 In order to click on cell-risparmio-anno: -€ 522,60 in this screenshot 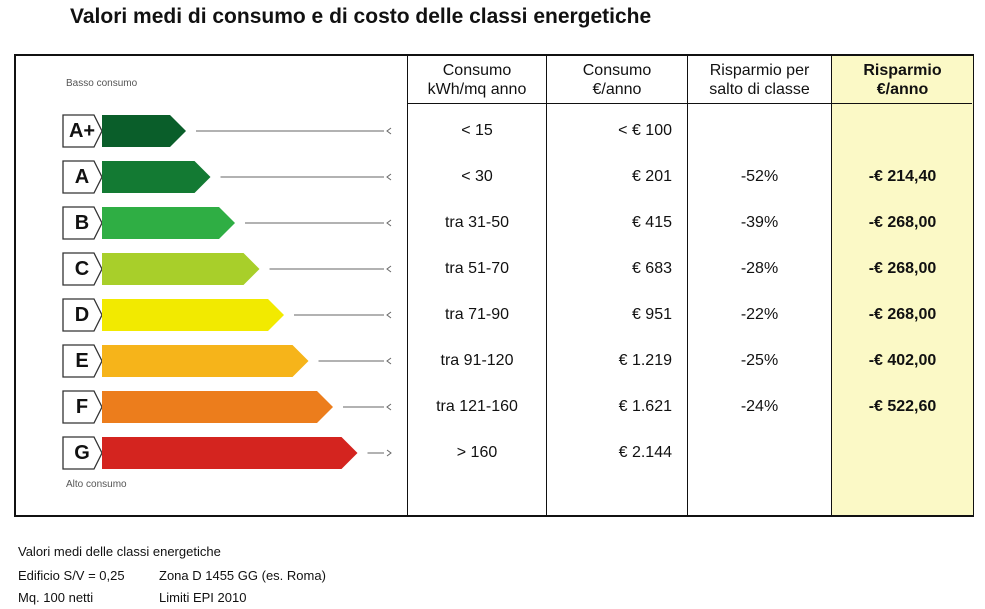, I will do `click(902, 406)`.